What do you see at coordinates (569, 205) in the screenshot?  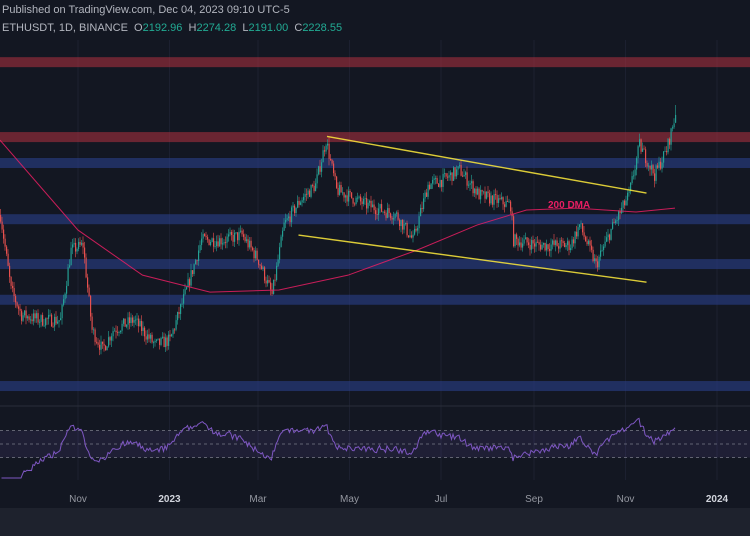 I see `ma200-label: 200 DMA` at bounding box center [569, 205].